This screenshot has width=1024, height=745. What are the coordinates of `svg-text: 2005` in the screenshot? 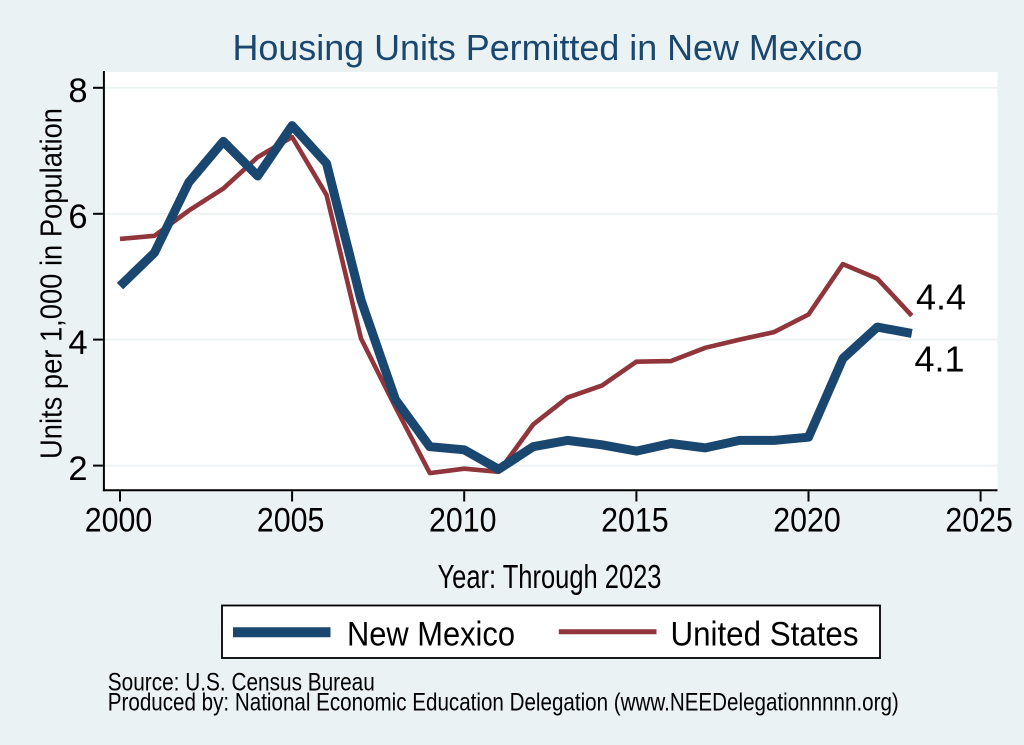 It's located at (291, 521).